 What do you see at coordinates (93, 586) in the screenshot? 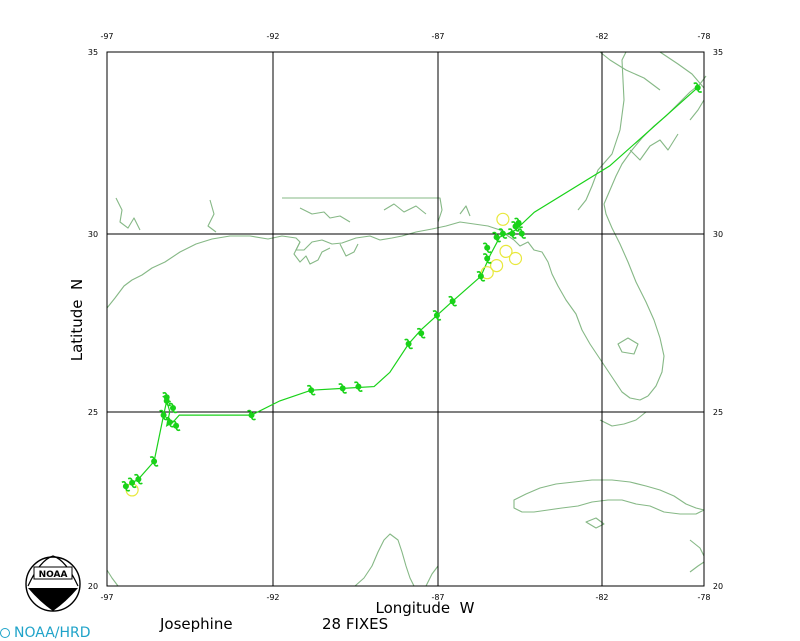
I see `left-tick-lat-20: 20` at bounding box center [93, 586].